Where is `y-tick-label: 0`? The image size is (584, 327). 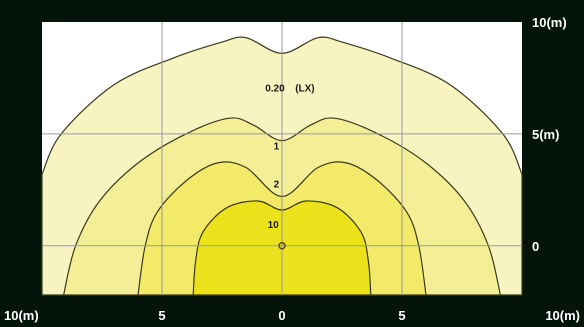
y-tick-label: 0 is located at coordinates (535, 246).